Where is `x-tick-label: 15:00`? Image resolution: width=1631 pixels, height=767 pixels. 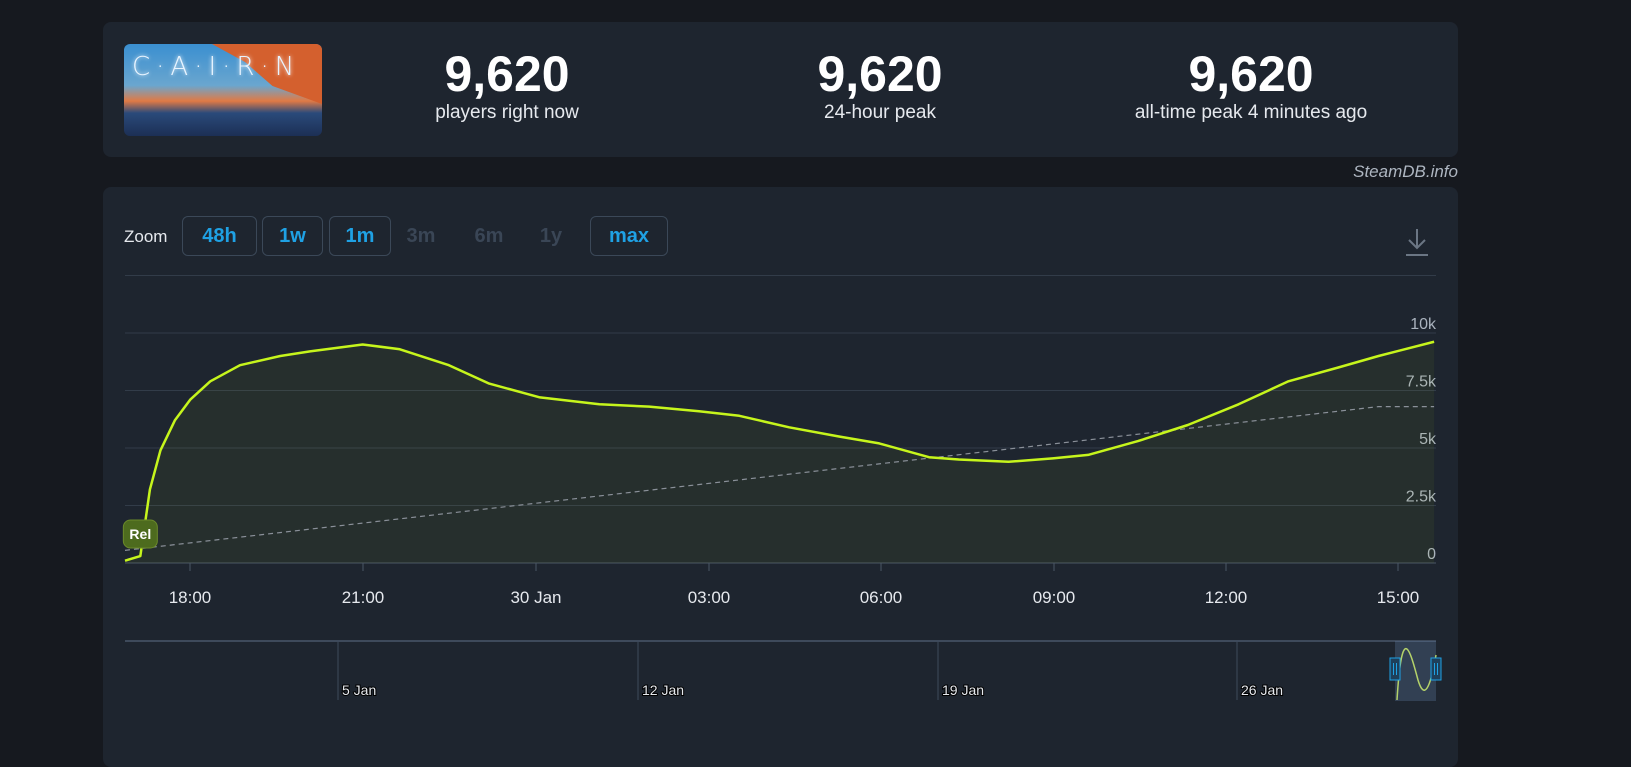
x-tick-label: 15:00 is located at coordinates (1398, 597).